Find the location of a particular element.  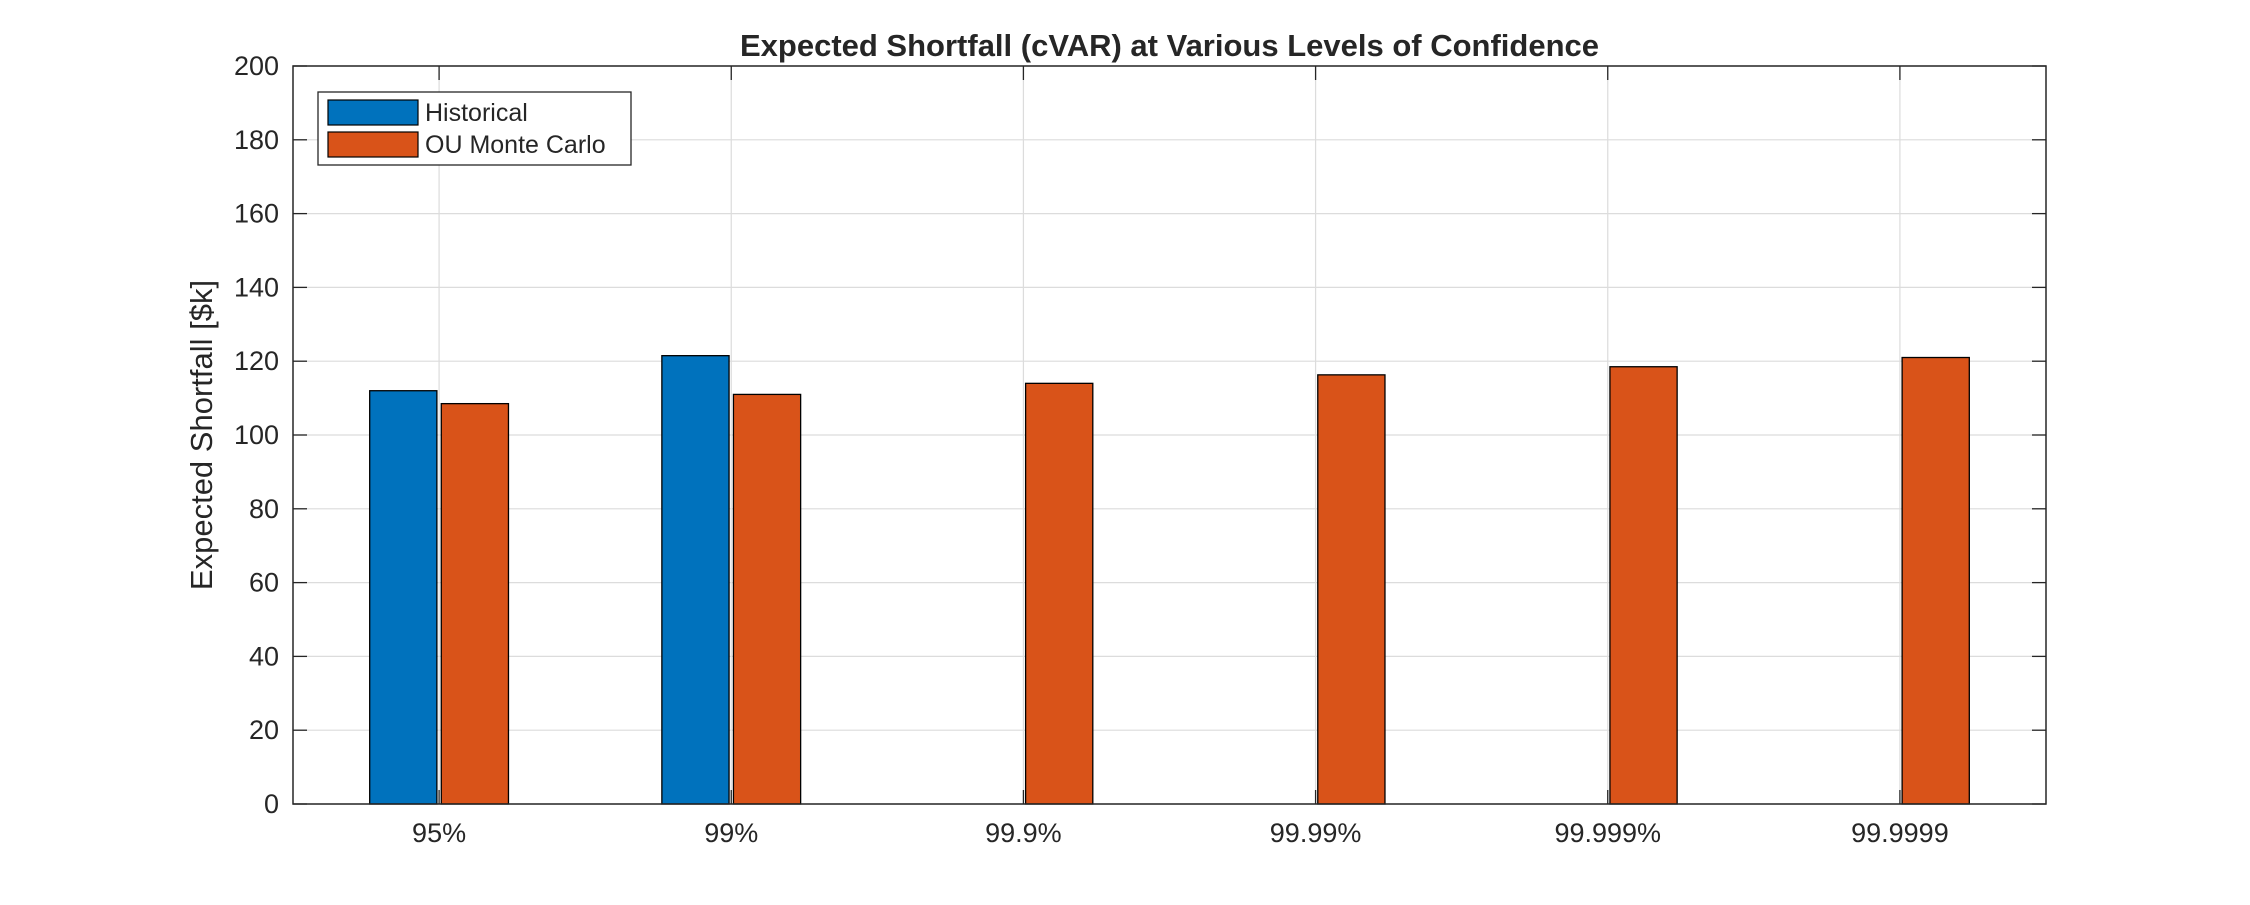

x-tick-label: 99.999% is located at coordinates (1607, 833).